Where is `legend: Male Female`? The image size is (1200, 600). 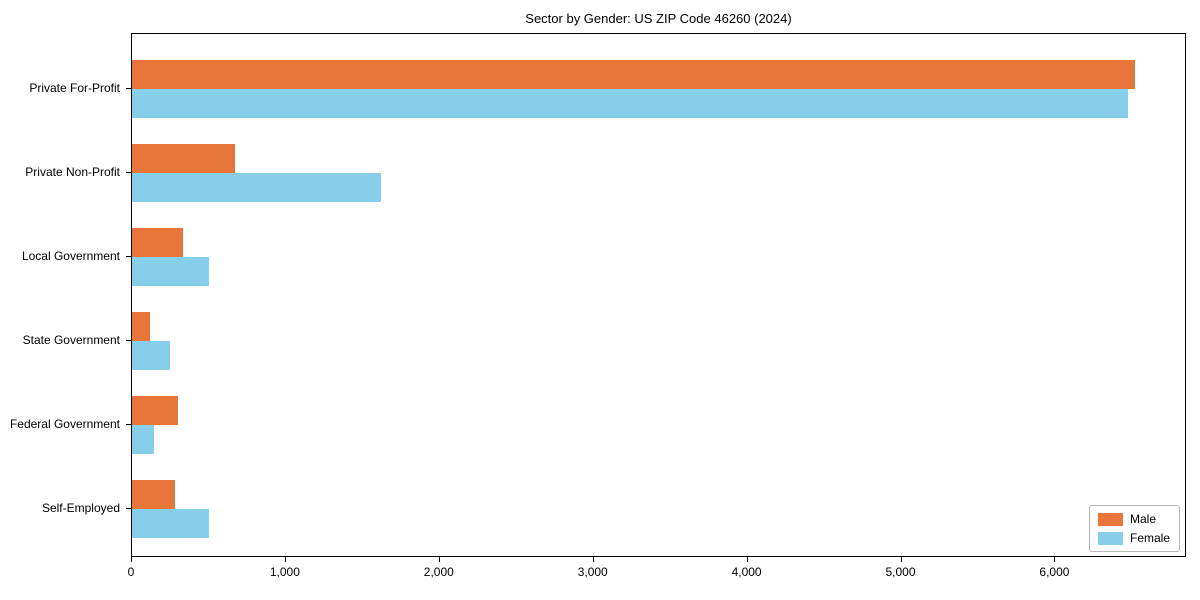 legend: Male Female is located at coordinates (1134, 528).